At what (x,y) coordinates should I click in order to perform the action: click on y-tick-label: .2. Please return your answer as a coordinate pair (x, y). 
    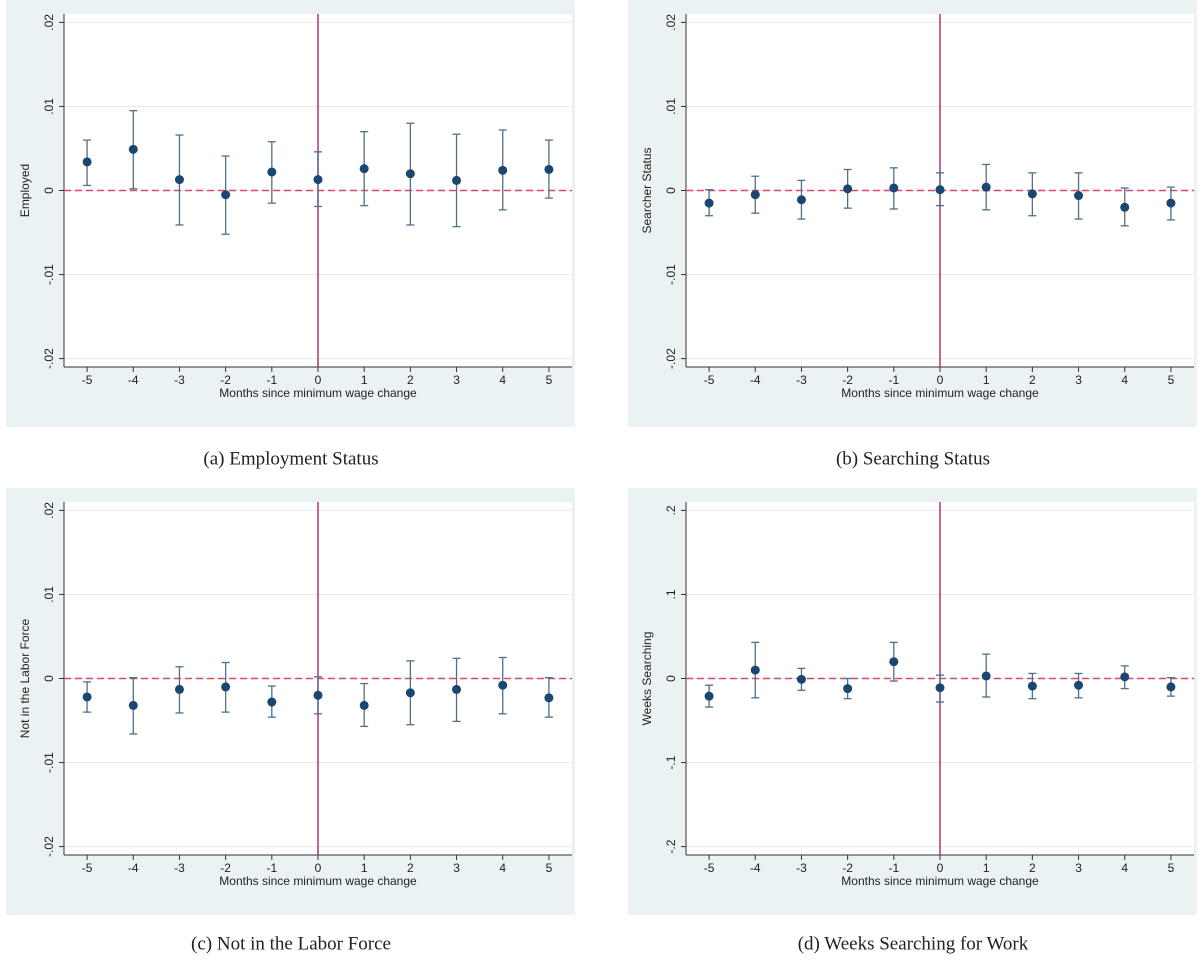
    Looking at the image, I should click on (671, 510).